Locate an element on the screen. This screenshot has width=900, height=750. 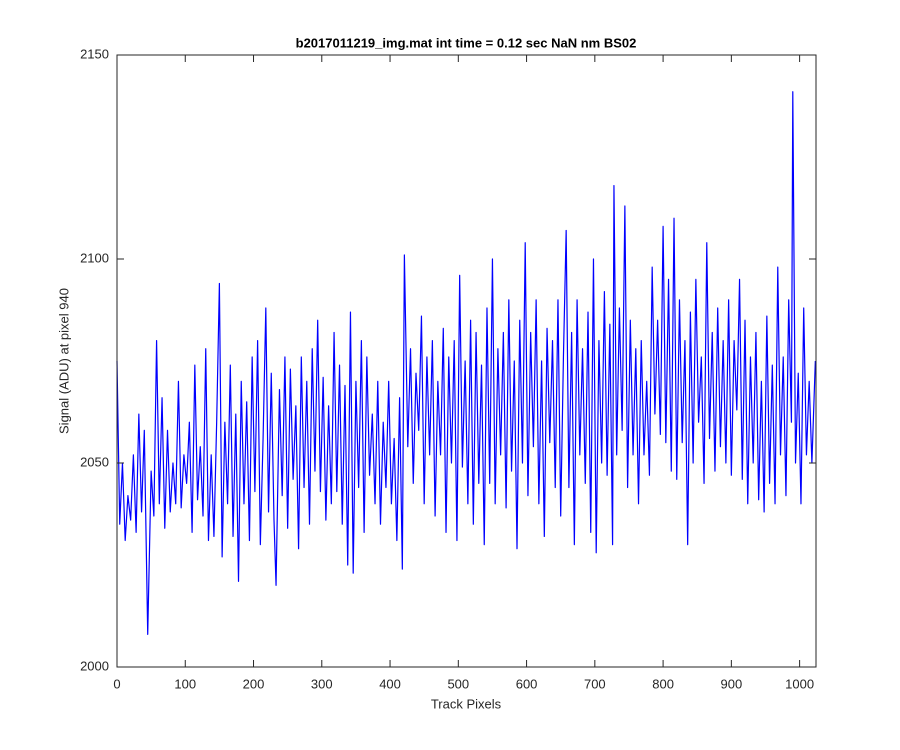
x-tick-label: 600 is located at coordinates (527, 683).